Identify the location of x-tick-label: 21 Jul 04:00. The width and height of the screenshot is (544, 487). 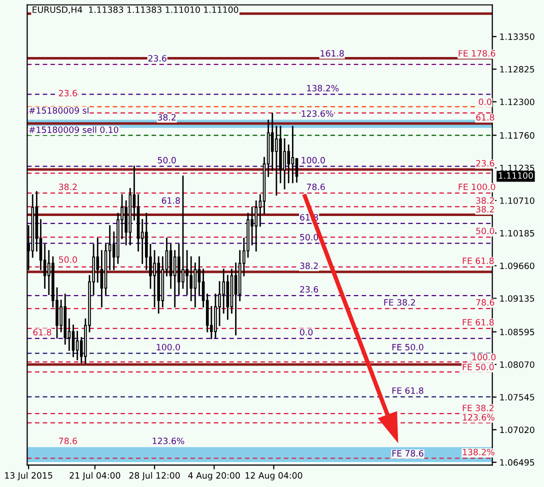
(95, 476).